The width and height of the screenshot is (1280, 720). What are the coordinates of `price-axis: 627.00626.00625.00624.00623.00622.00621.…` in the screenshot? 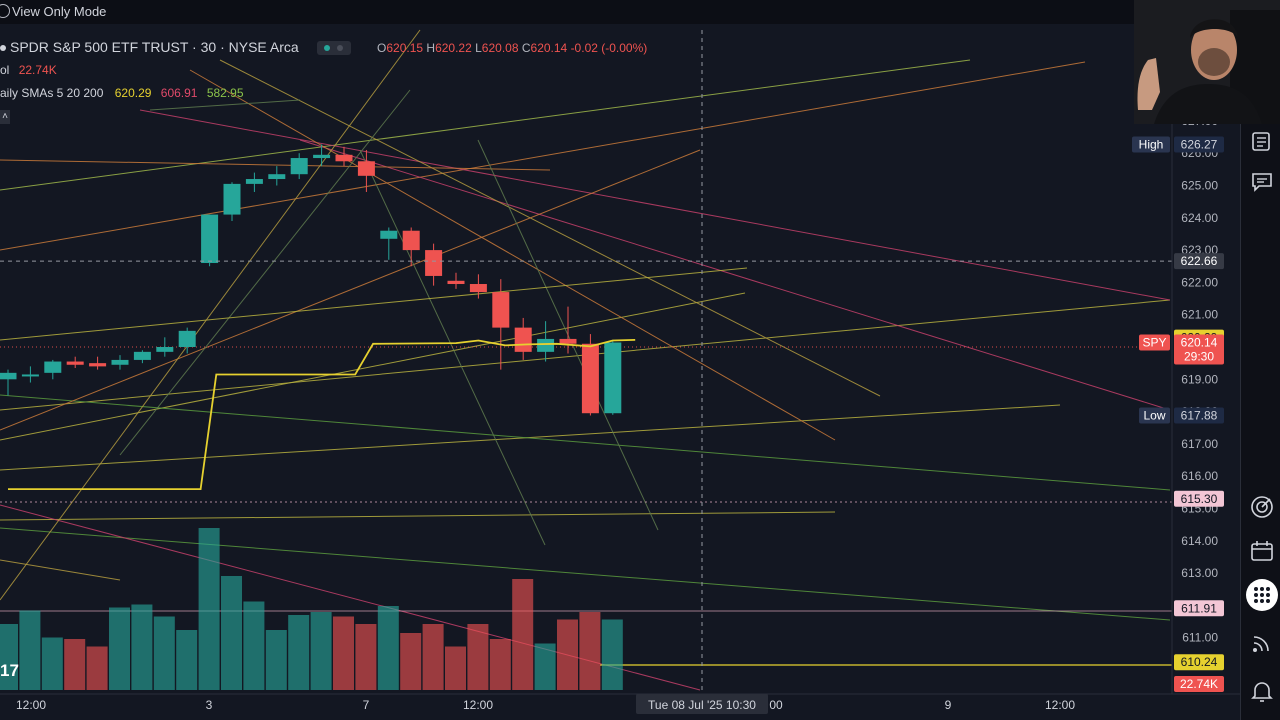 It's located at (1186, 359).